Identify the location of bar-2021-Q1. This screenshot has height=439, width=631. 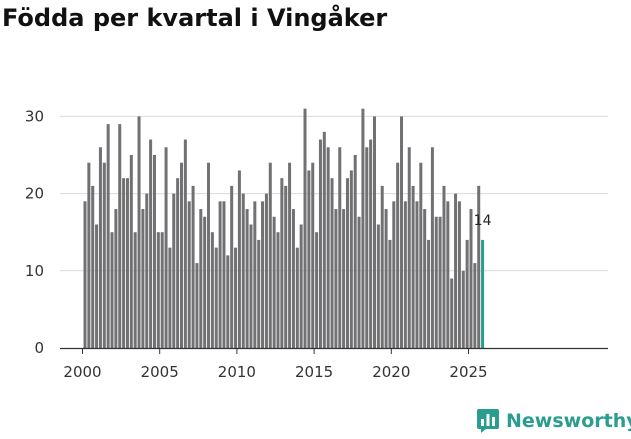
(409, 247).